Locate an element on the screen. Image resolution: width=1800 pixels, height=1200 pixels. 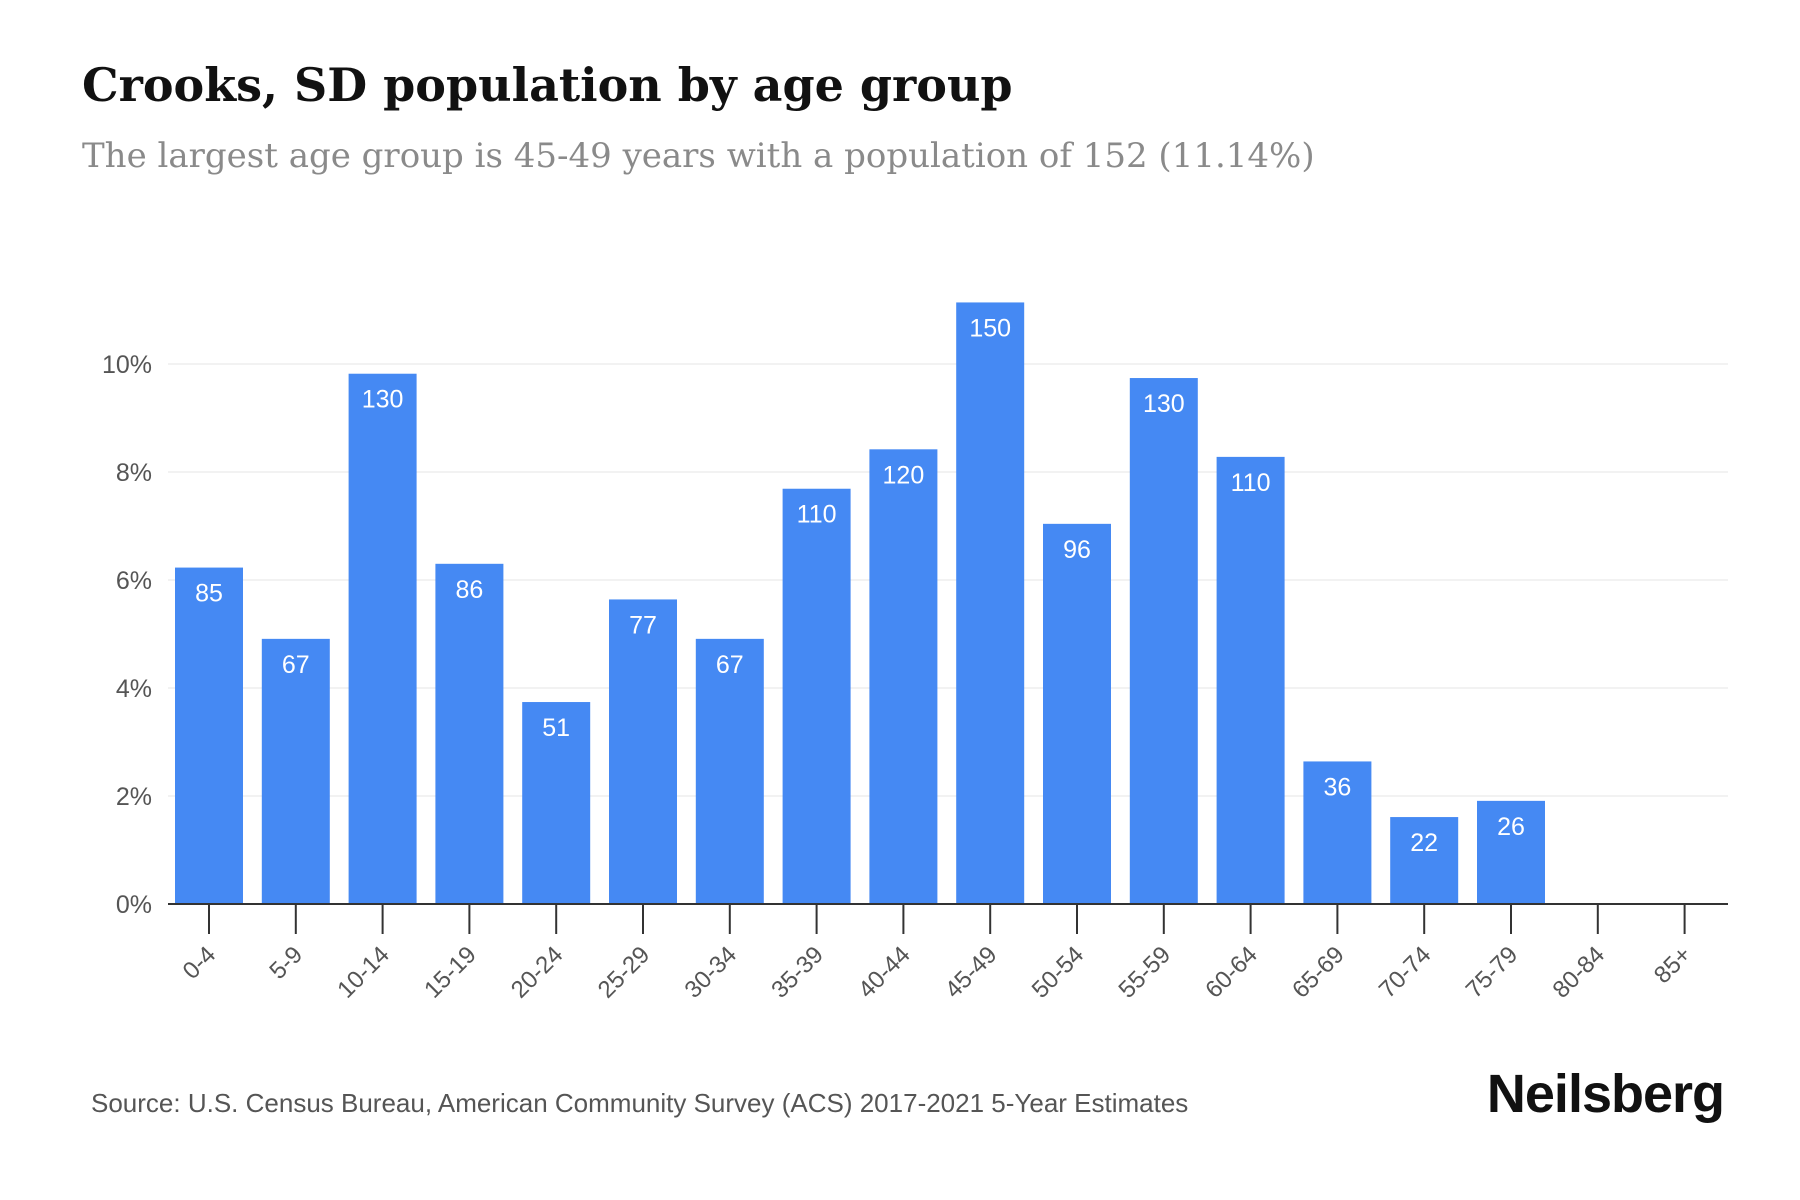
bar-value-label: 22 is located at coordinates (1424, 843).